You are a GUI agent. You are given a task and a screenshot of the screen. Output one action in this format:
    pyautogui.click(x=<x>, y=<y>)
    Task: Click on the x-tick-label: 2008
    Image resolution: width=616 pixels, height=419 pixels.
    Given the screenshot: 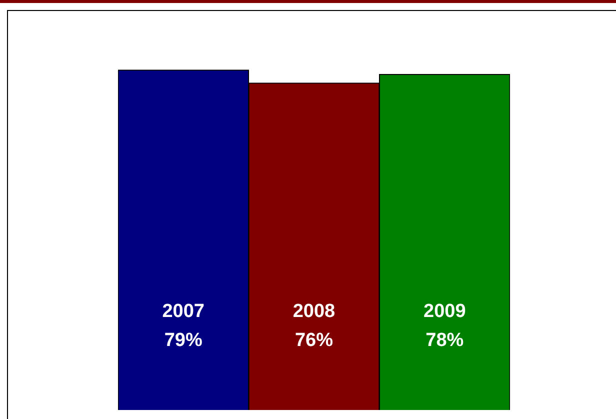 What is the action you would take?
    pyautogui.click(x=314, y=311)
    